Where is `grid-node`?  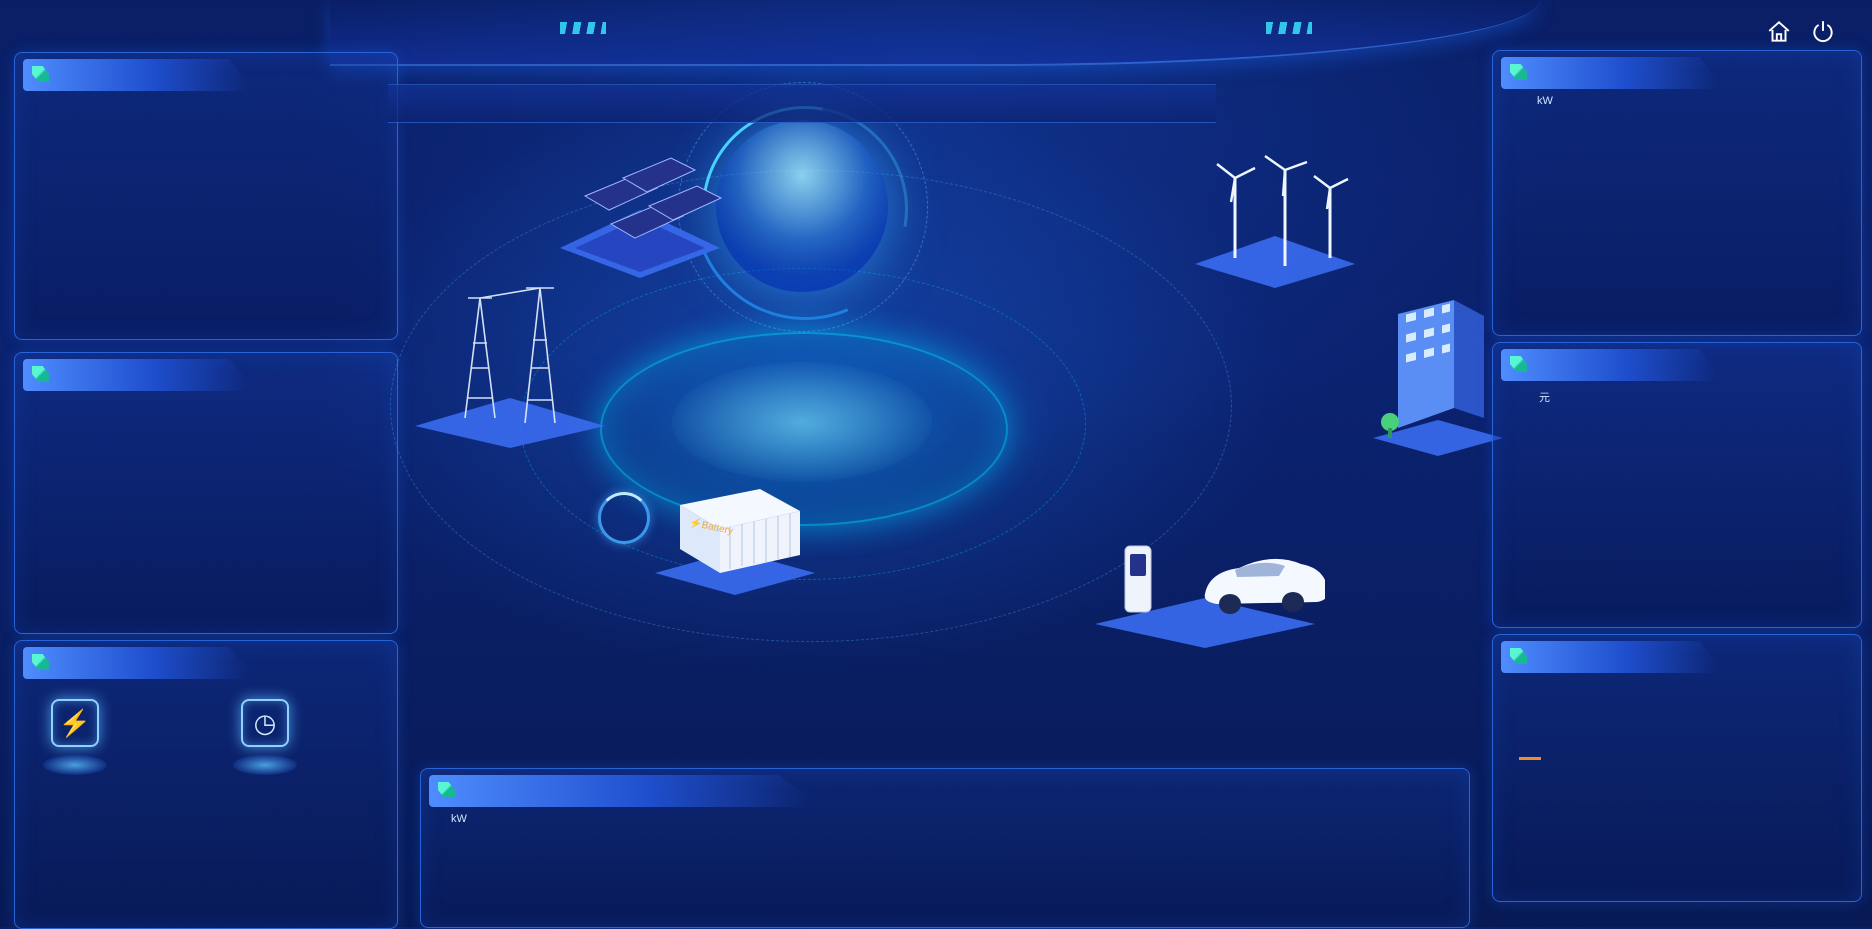 grid-node is located at coordinates (510, 355).